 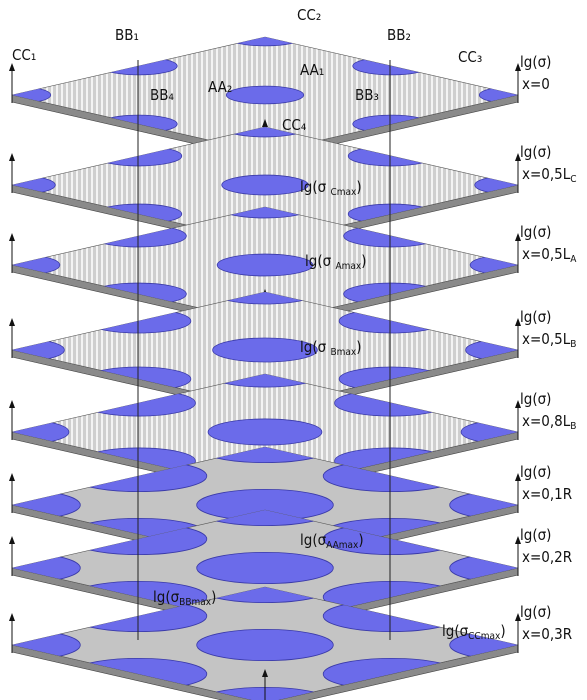 I want to click on peak-label: lg(σ Bmax), so click(x=331, y=348).